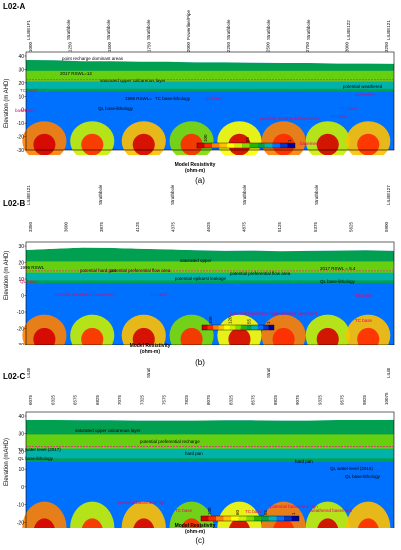 This screenshot has height=550, width=401. I want to click on legend-tick-label: 120, so click(229, 320).